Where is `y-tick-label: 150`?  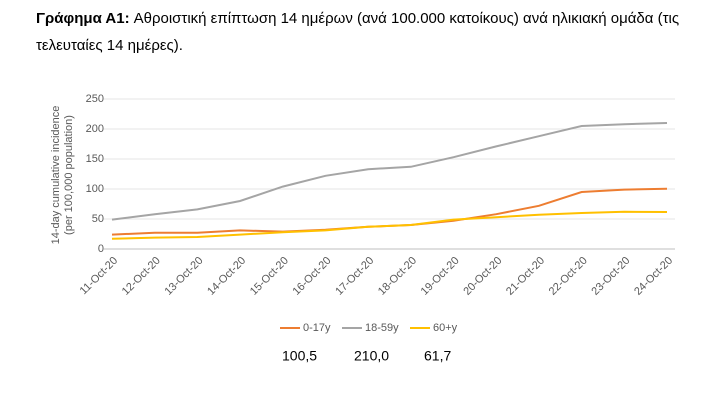
y-tick-label: 150 is located at coordinates (95, 159).